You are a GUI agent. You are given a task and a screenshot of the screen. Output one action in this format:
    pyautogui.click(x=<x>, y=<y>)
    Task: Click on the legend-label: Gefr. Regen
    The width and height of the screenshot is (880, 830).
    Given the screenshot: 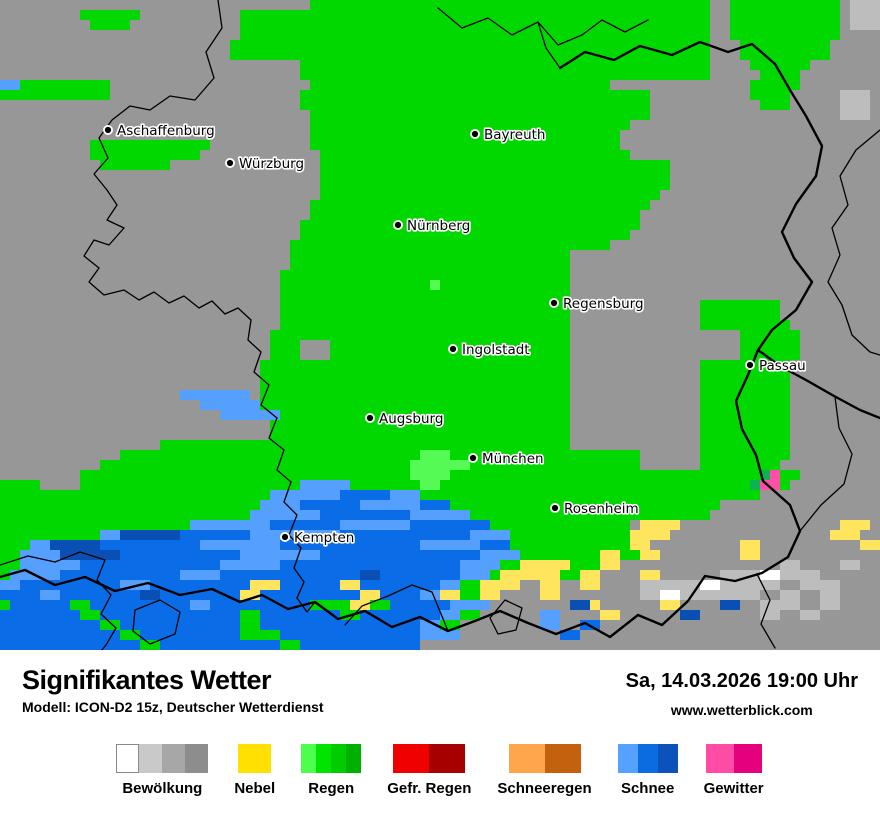 What is the action you would take?
    pyautogui.click(x=429, y=788)
    